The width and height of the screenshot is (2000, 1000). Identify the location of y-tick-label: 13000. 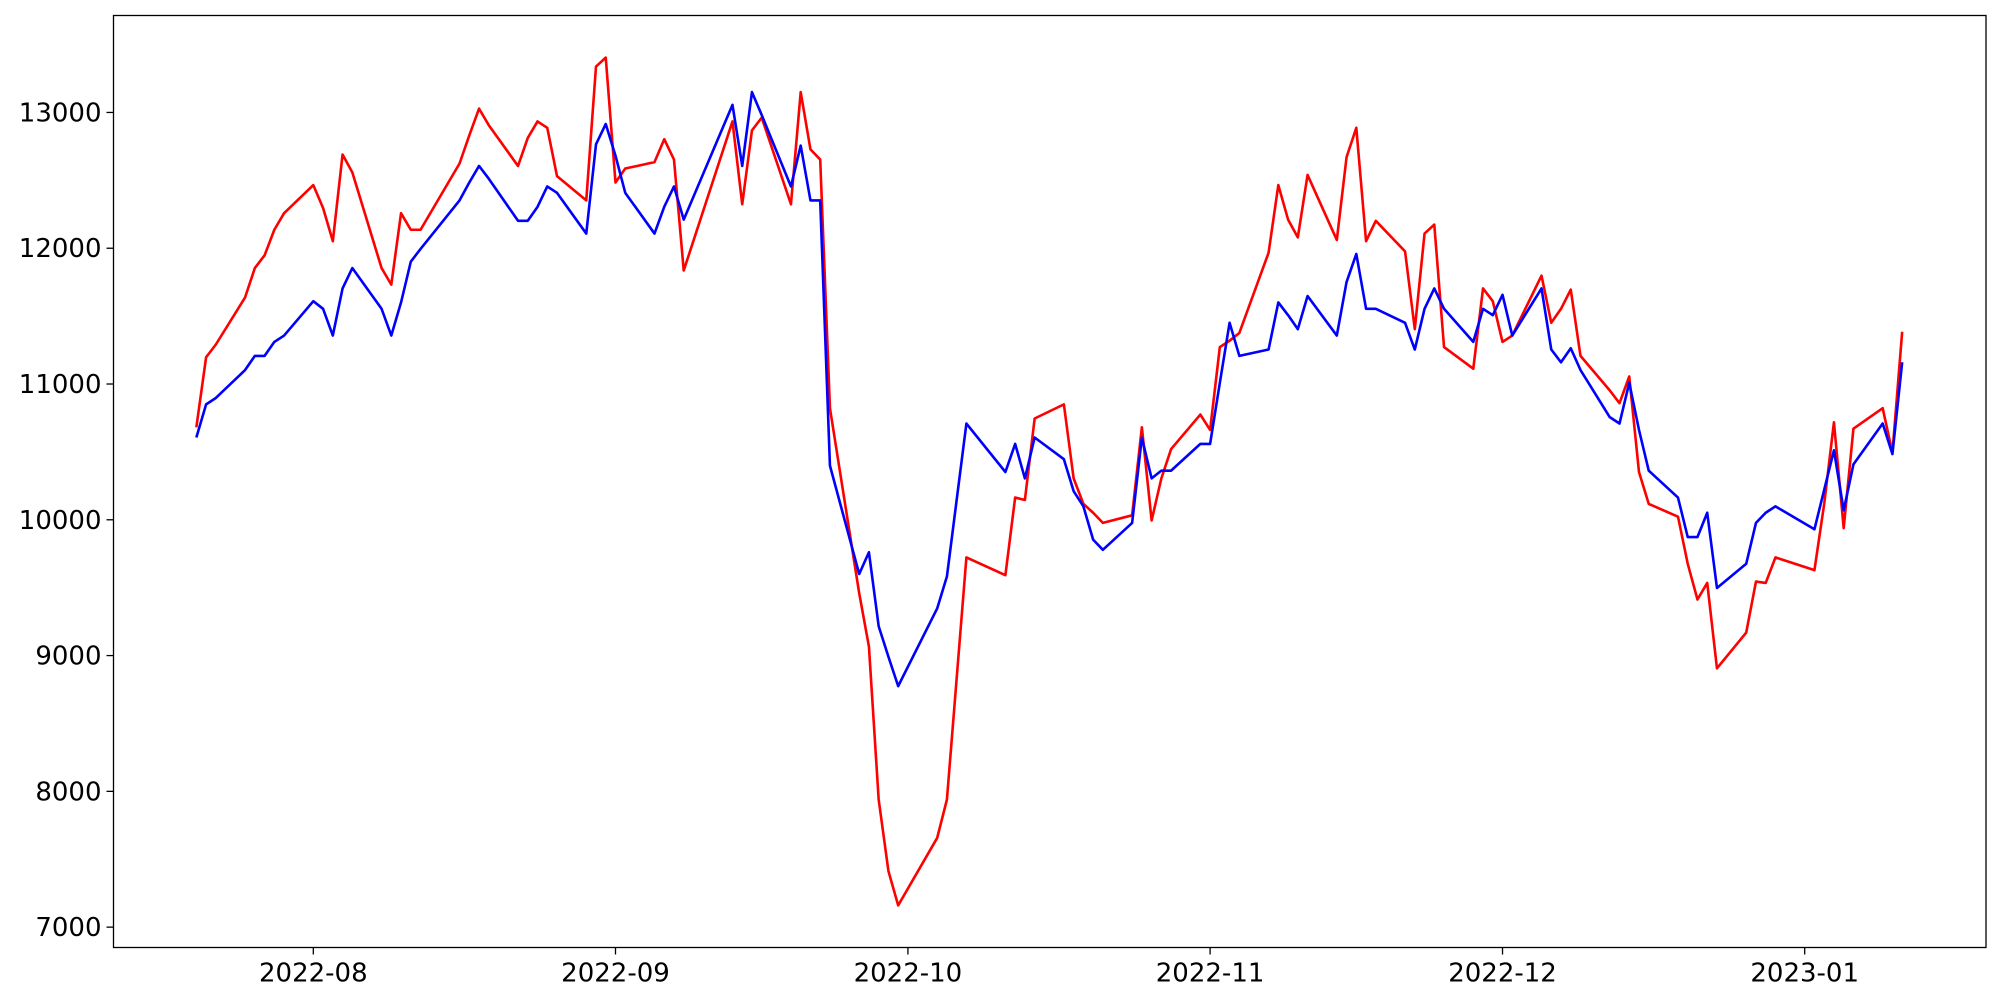
(60, 113).